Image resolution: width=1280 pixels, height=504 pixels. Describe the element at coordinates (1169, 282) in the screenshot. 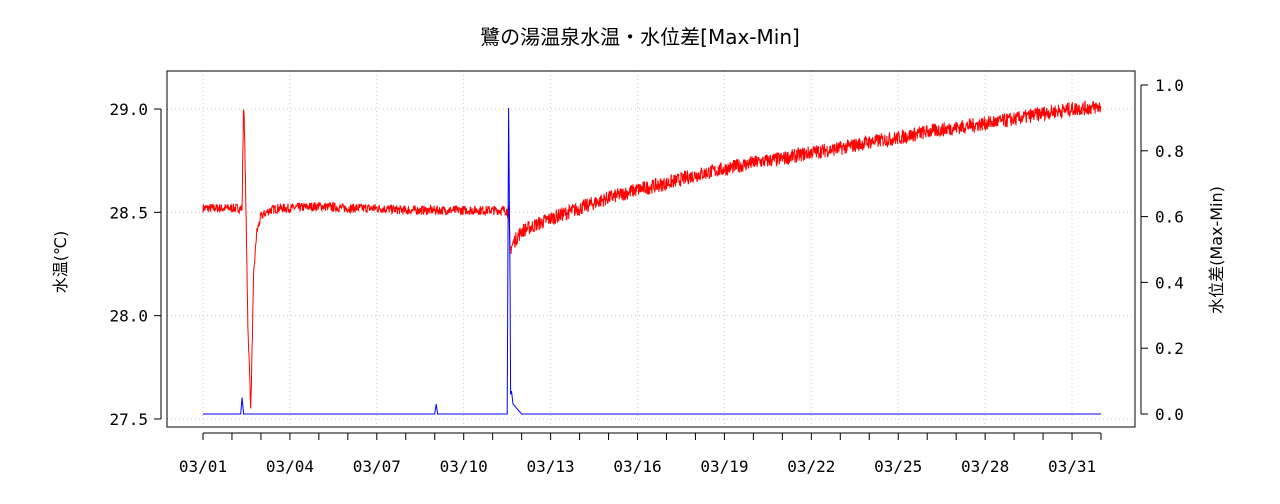

I see `y-right-tick-label: 0.4` at that location.